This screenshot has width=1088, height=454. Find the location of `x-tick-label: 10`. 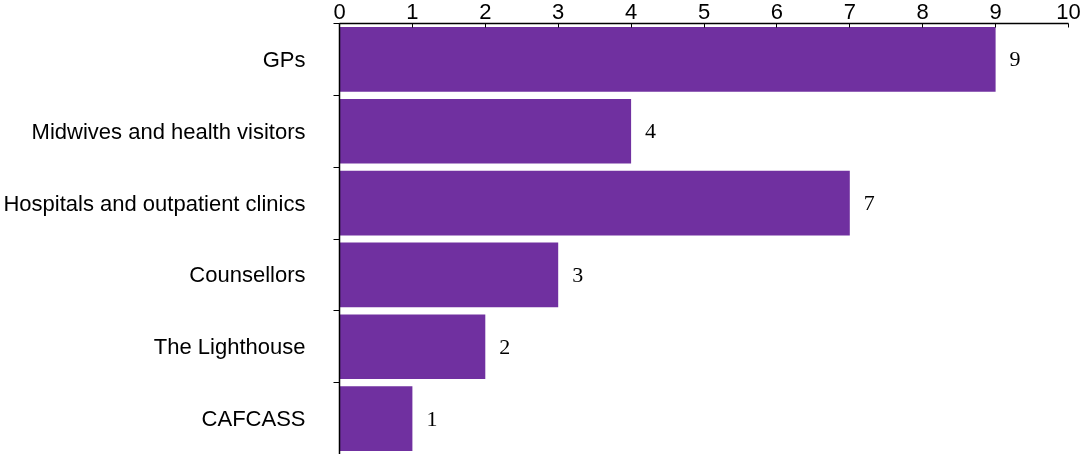

x-tick-label: 10 is located at coordinates (1068, 12).